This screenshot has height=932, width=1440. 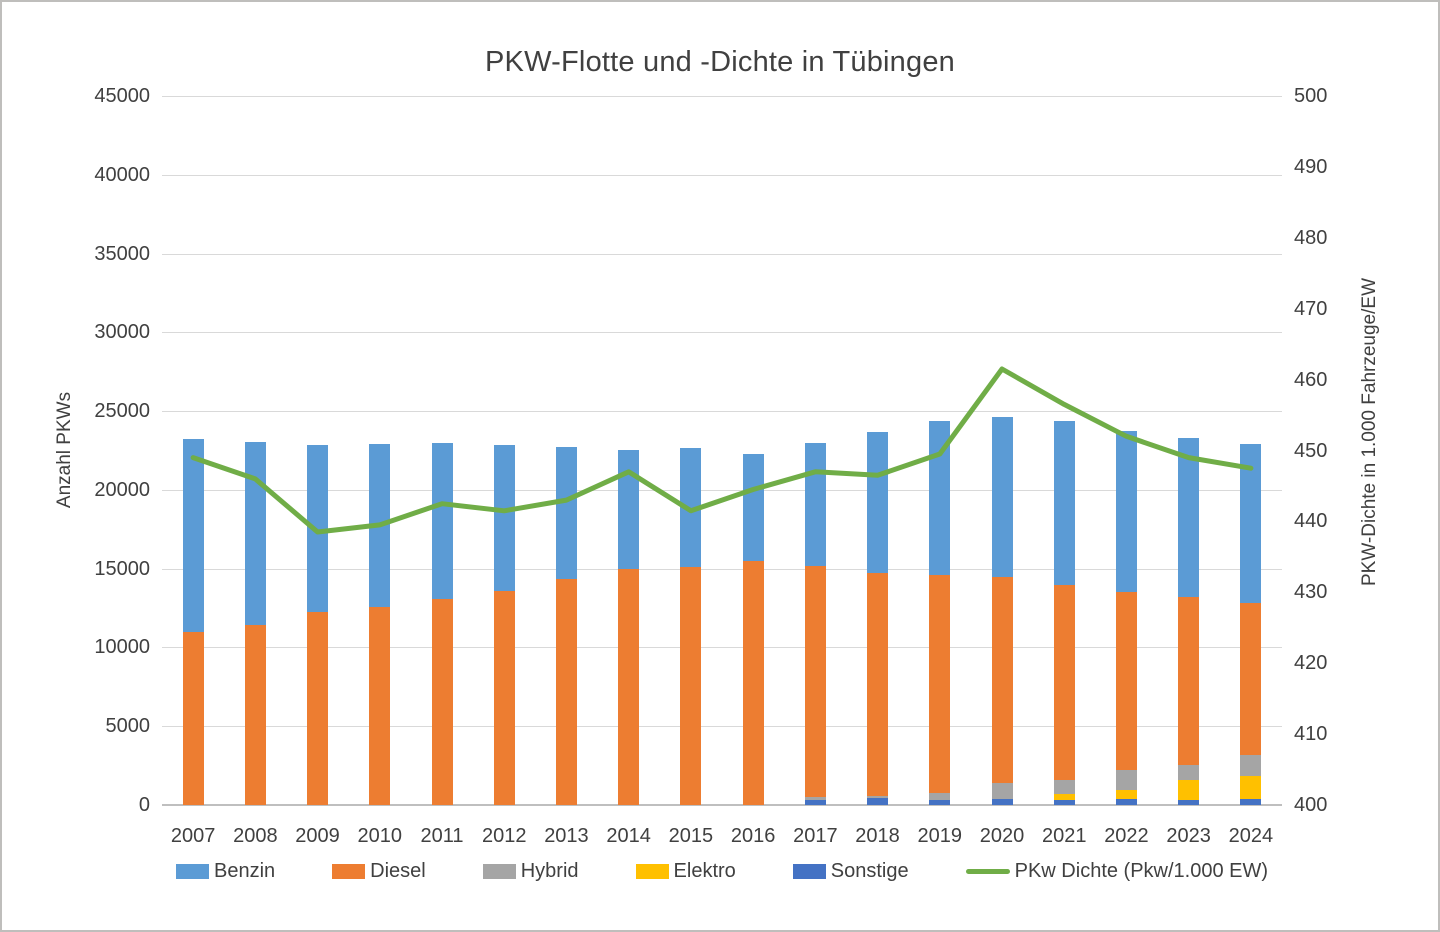 I want to click on x-axis-label-2010: 2010, so click(x=380, y=836).